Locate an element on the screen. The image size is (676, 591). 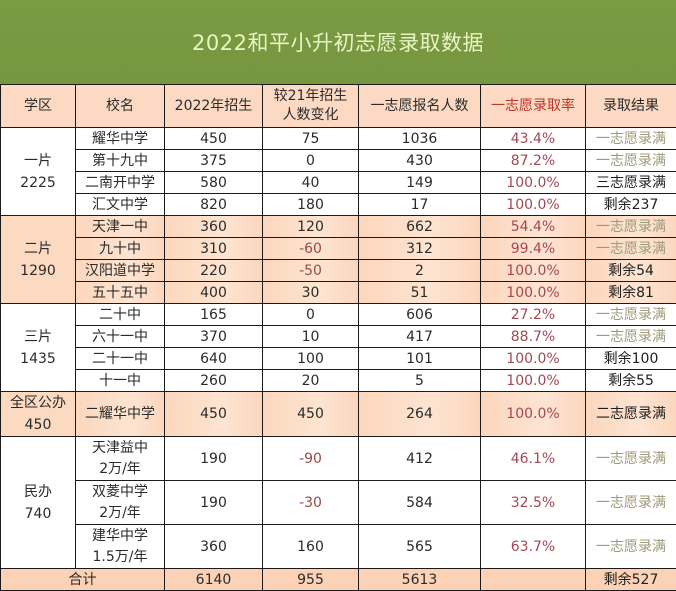
enroll-cell: 310 is located at coordinates (214, 249).